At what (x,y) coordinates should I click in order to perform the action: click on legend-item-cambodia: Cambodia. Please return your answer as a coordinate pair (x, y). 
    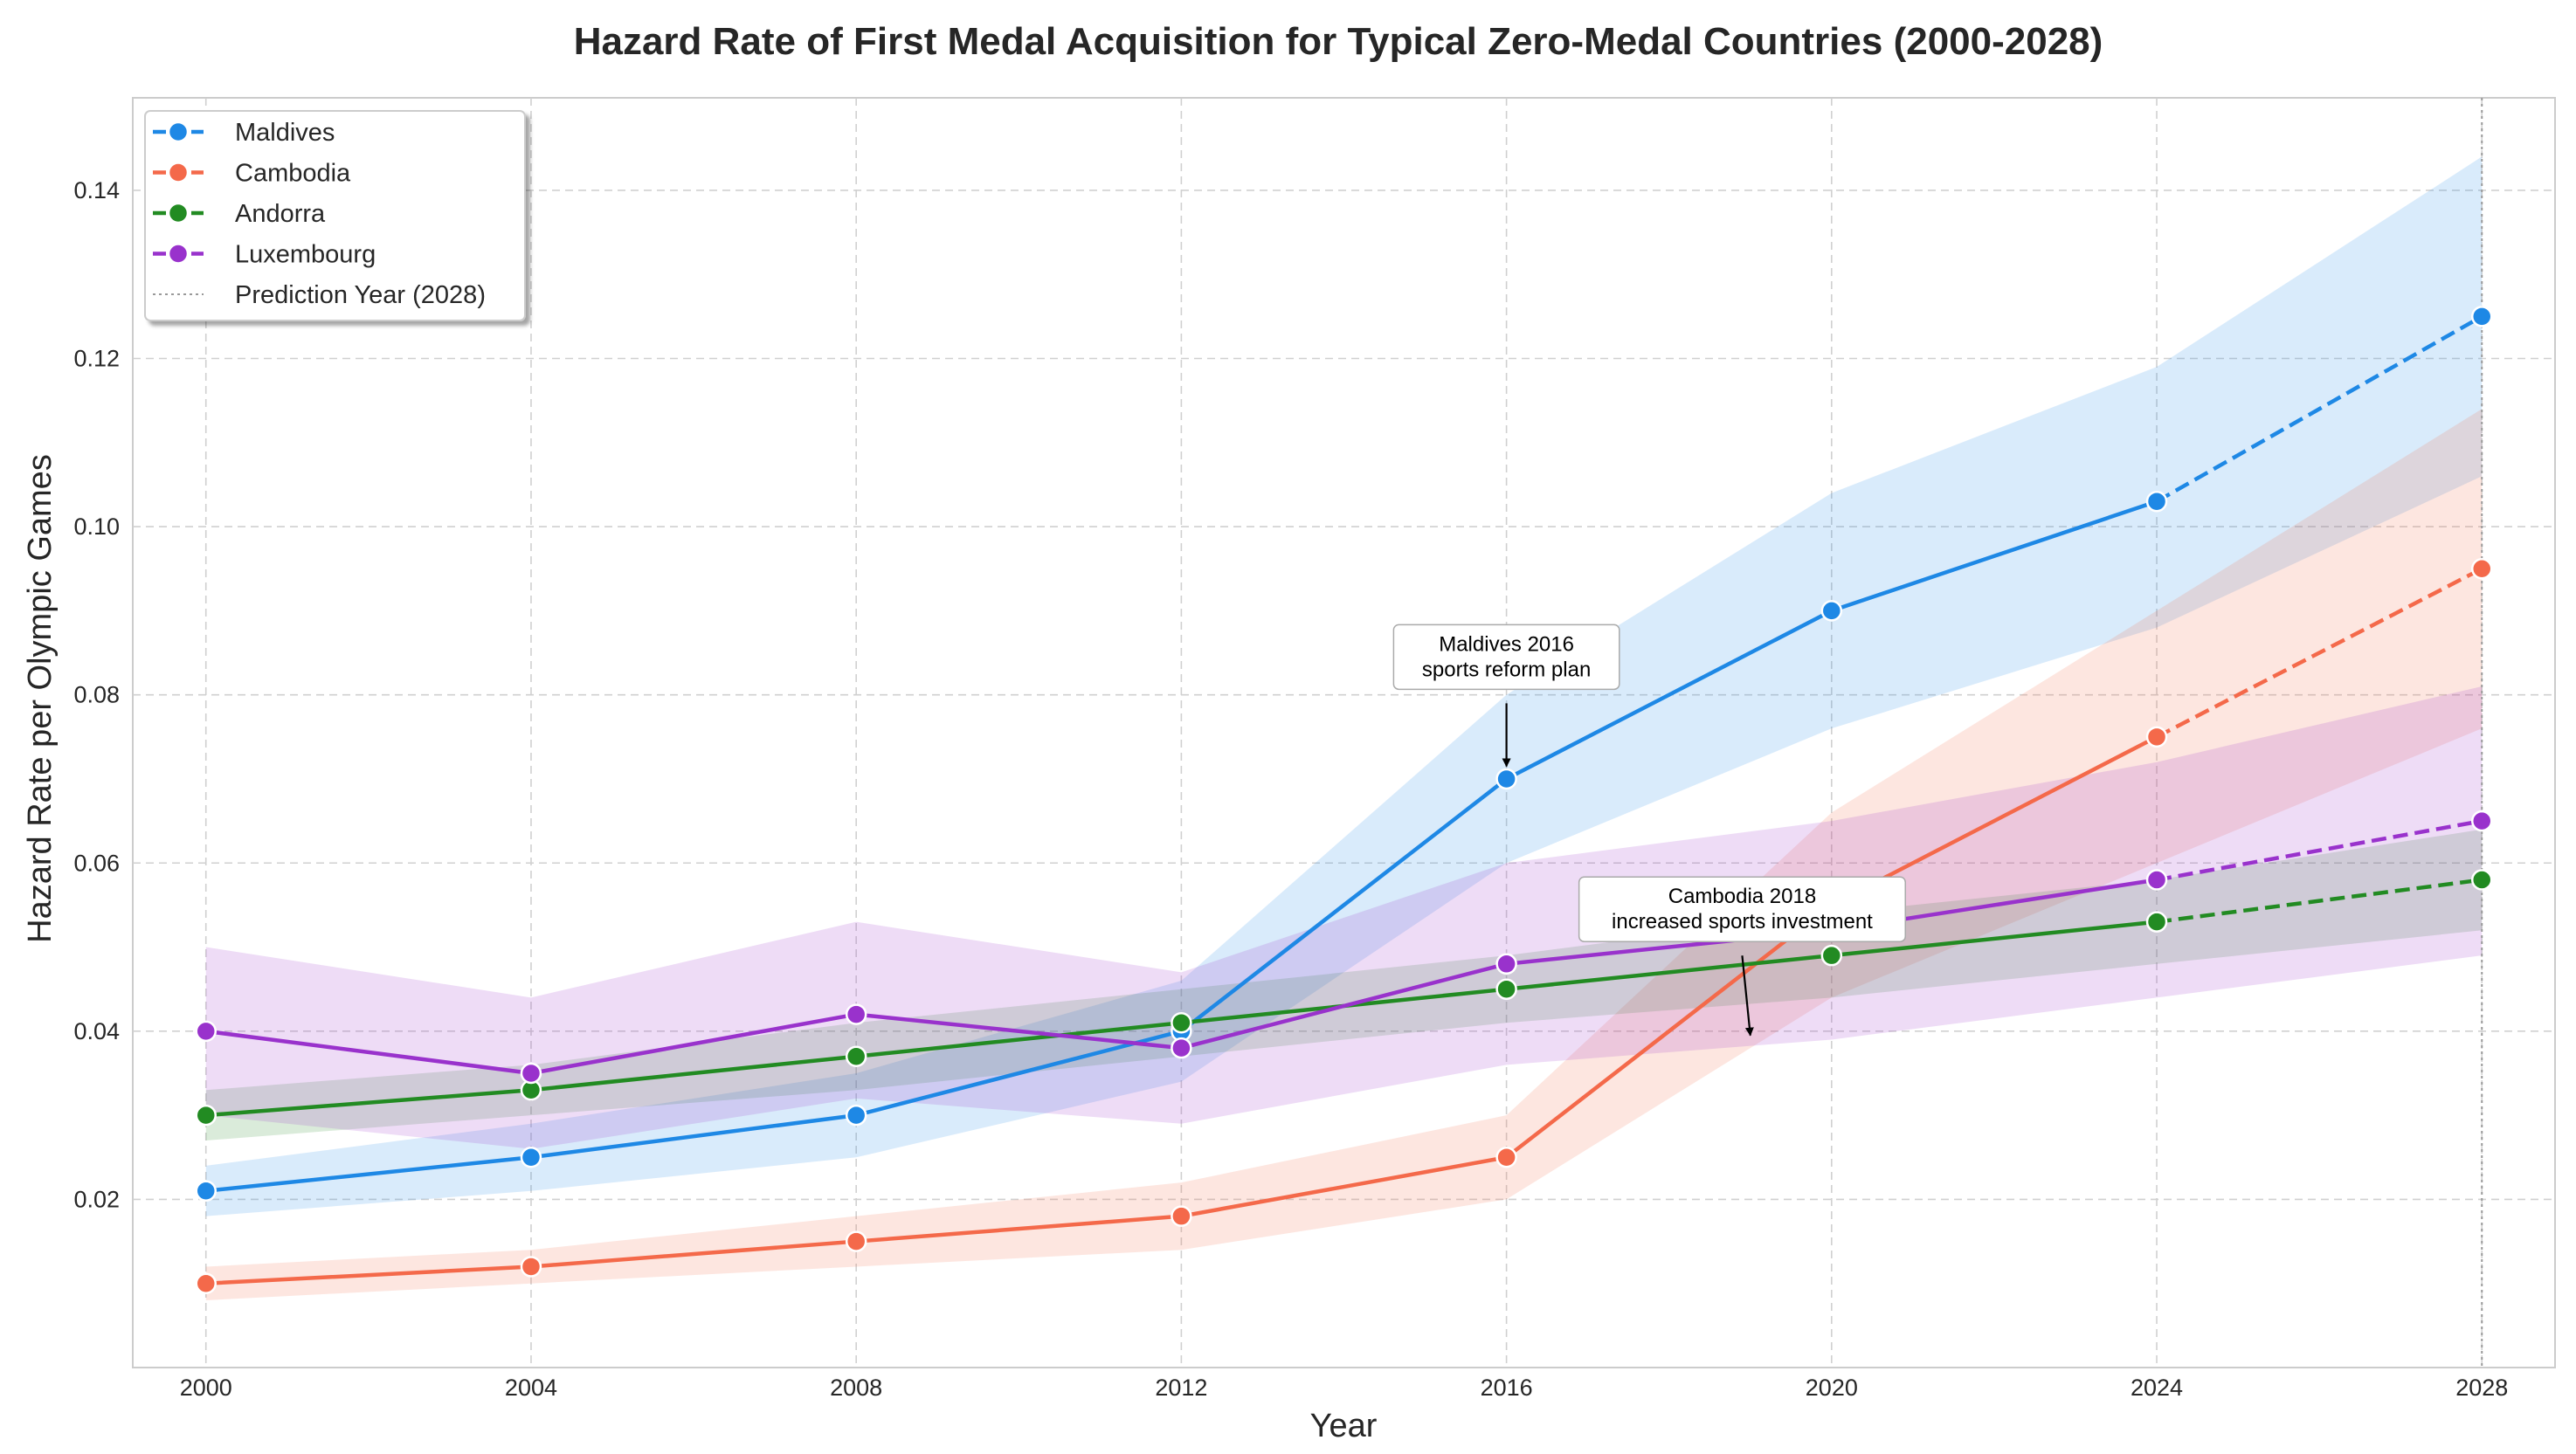
    Looking at the image, I should click on (252, 174).